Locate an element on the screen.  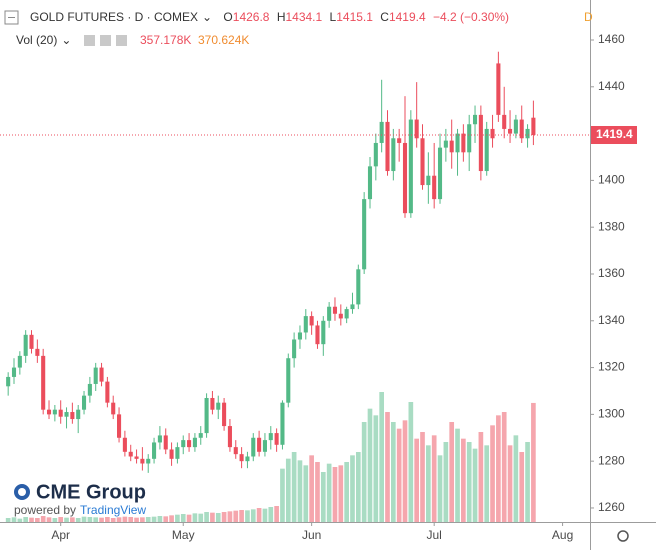
y-tick-label: 1460 is located at coordinates (611, 39).